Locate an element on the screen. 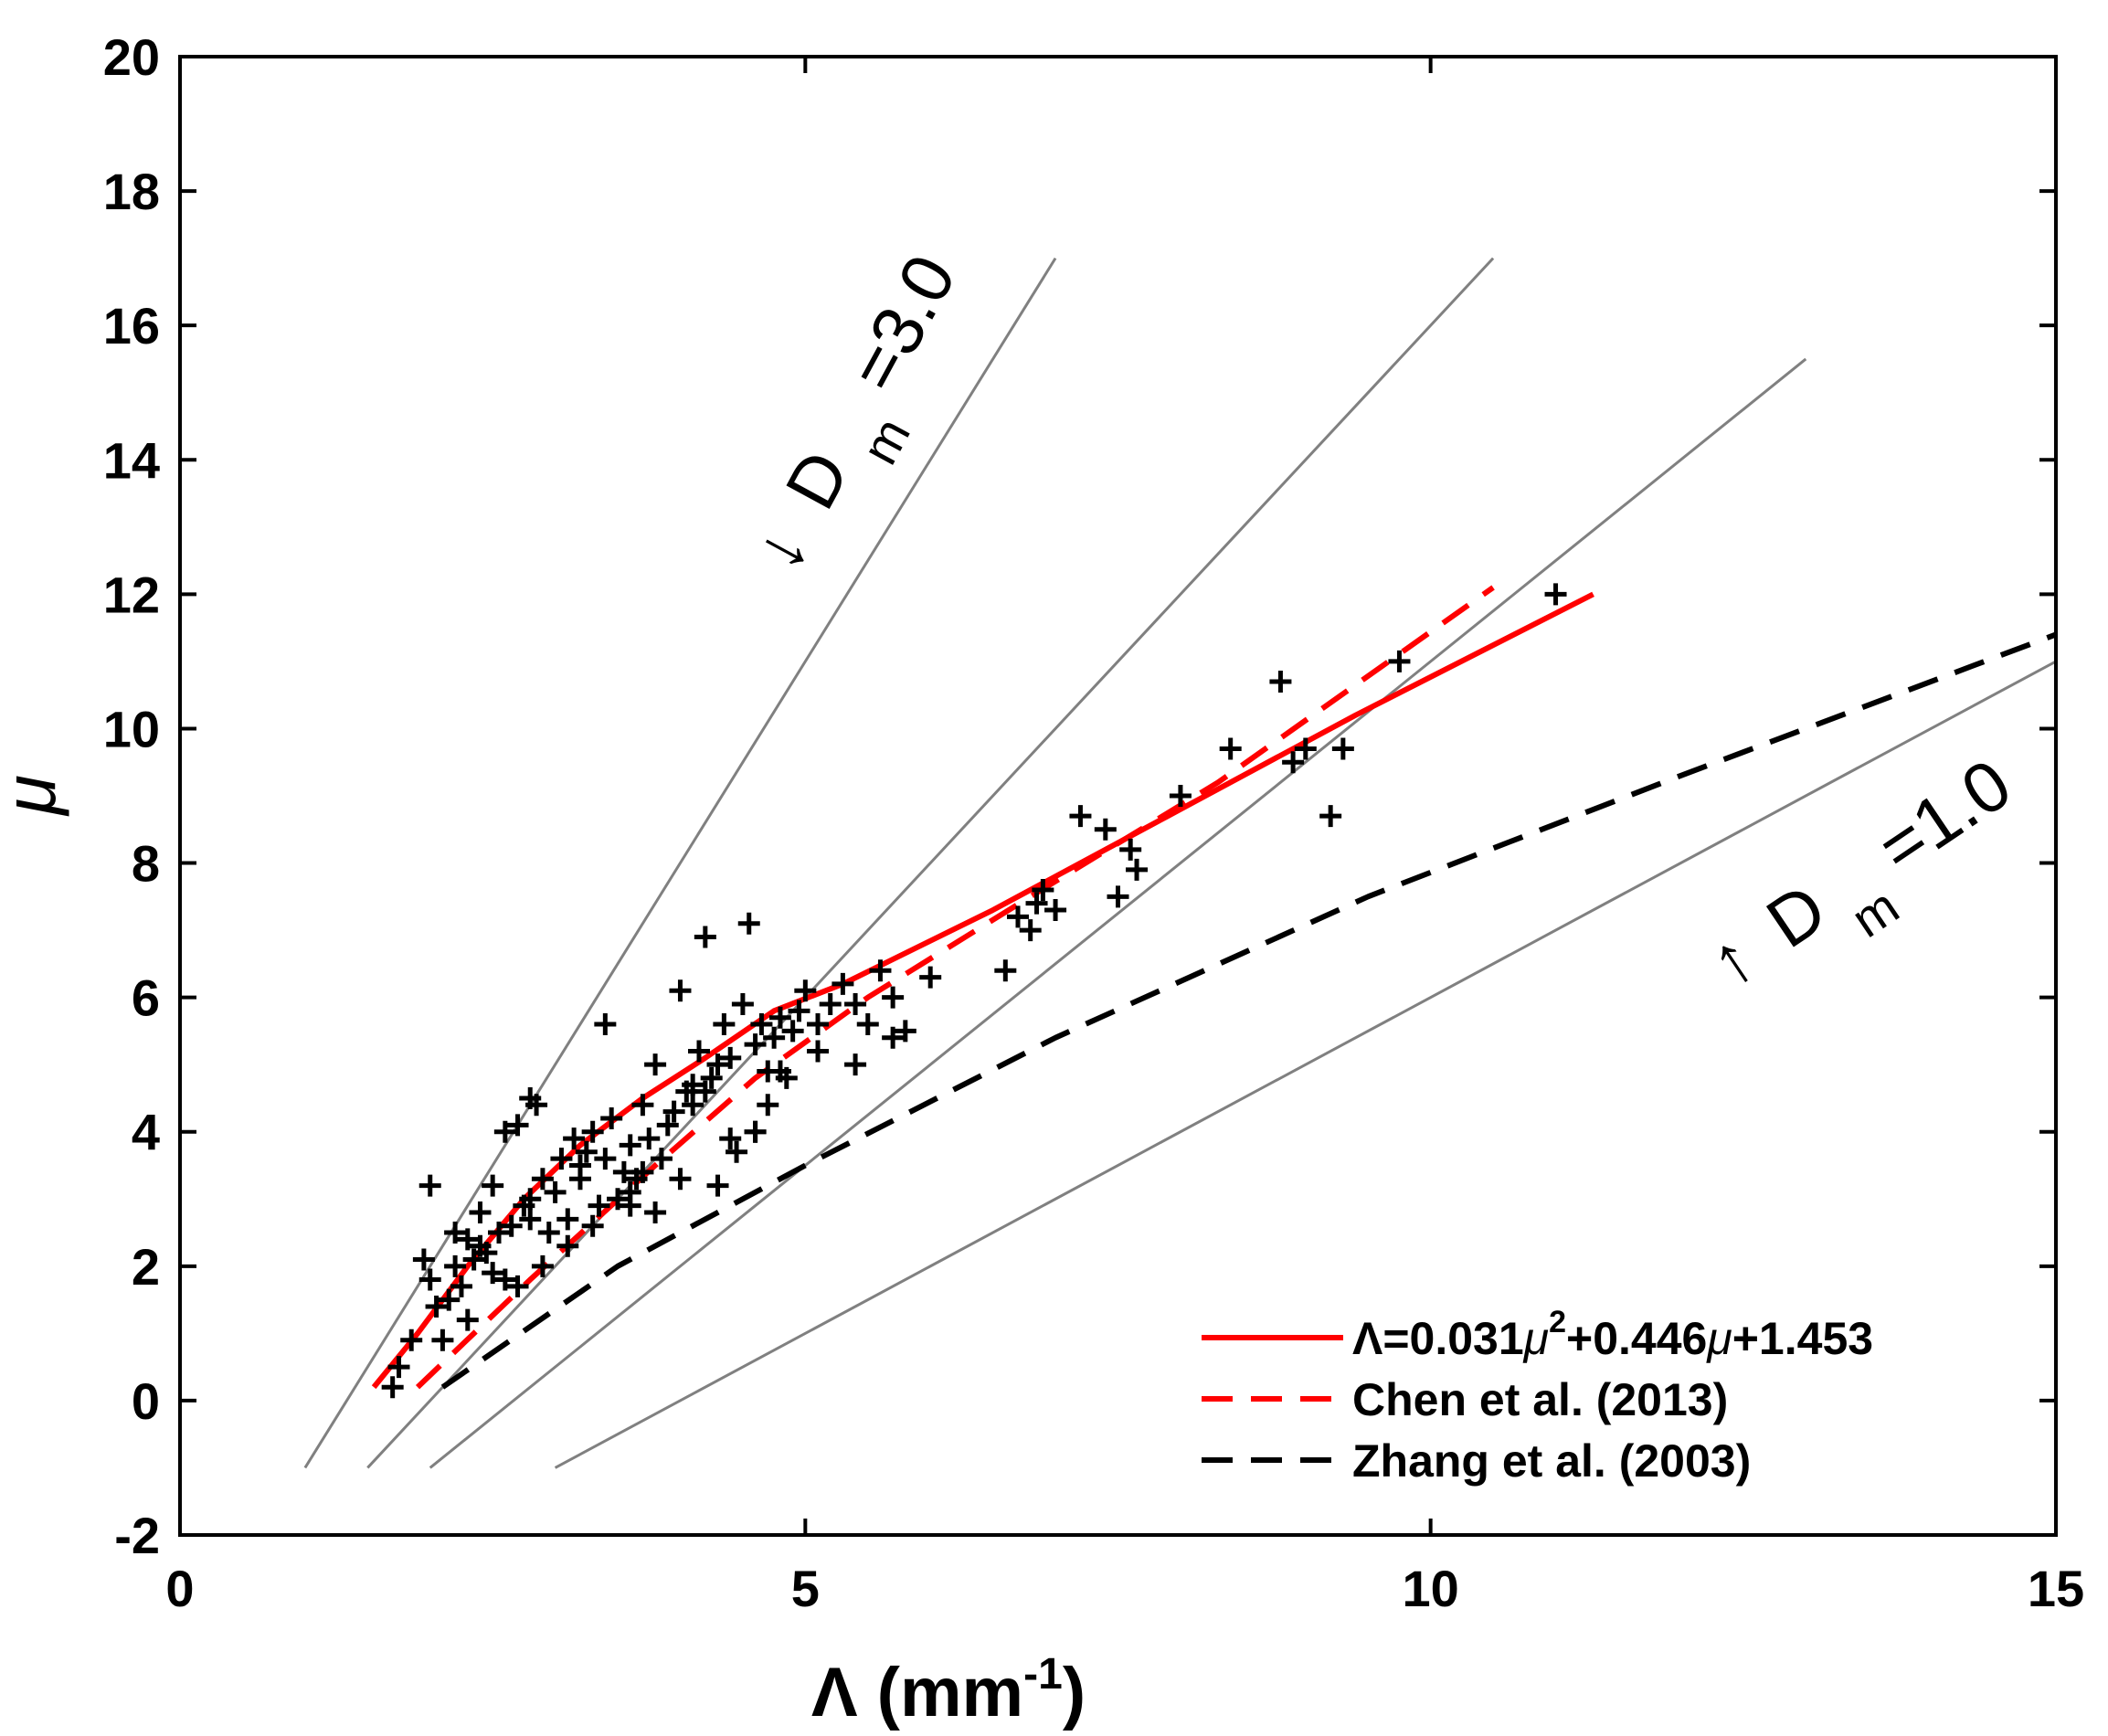 The width and height of the screenshot is (2108, 1736). annotation-dm-1-arrow: ↑ is located at coordinates (1731, 959).